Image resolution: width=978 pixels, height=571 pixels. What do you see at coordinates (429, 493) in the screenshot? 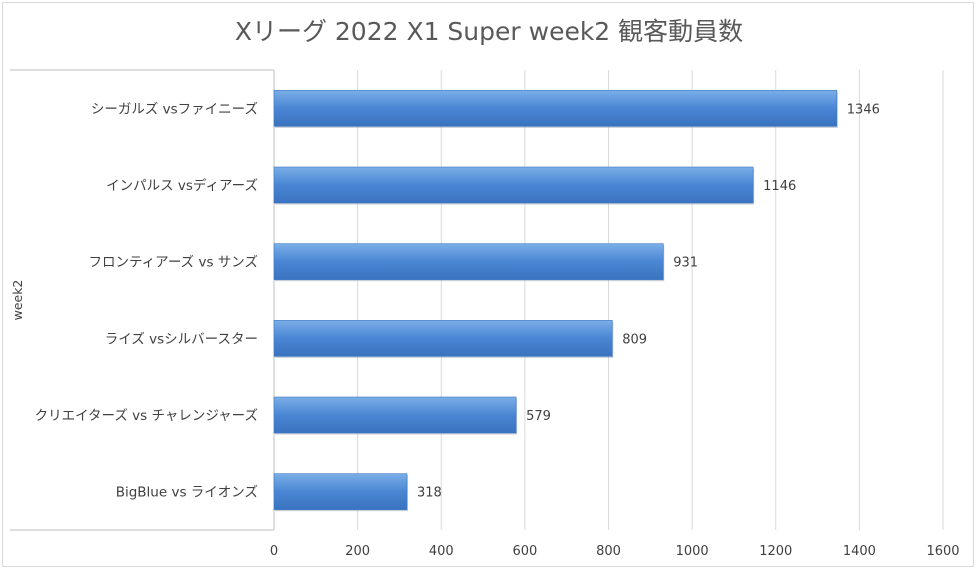
I see `data-label: 318` at bounding box center [429, 493].